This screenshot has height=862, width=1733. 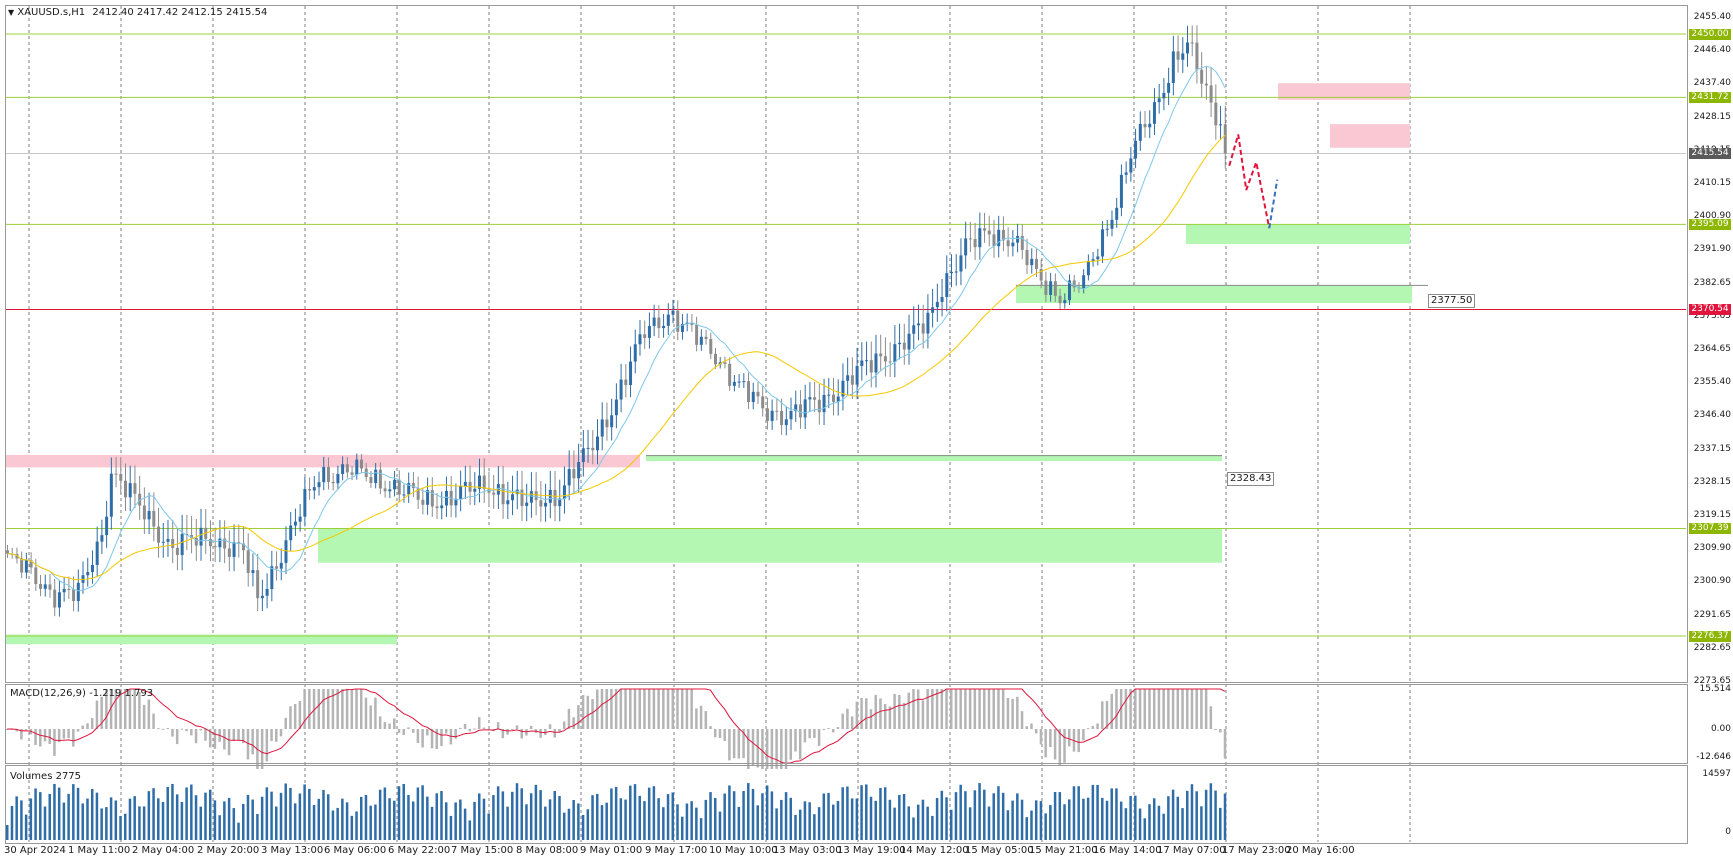 I want to click on forecast-up-path, so click(x=1273, y=204).